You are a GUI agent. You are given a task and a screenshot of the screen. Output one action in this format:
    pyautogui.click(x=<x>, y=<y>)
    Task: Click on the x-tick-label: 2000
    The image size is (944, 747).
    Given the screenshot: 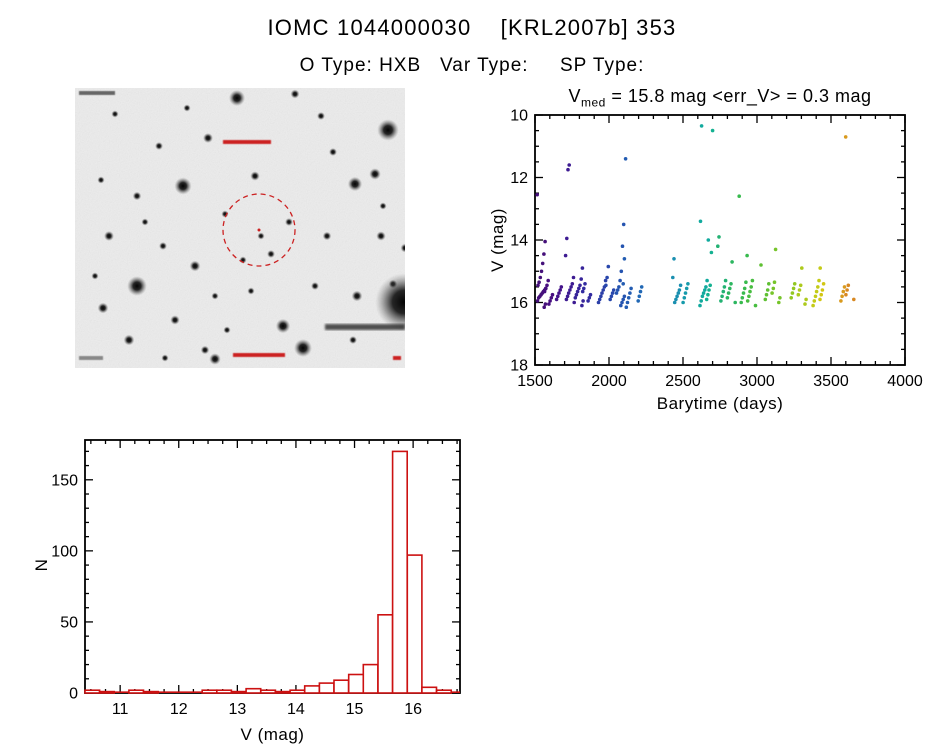 What is the action you would take?
    pyautogui.click(x=609, y=381)
    